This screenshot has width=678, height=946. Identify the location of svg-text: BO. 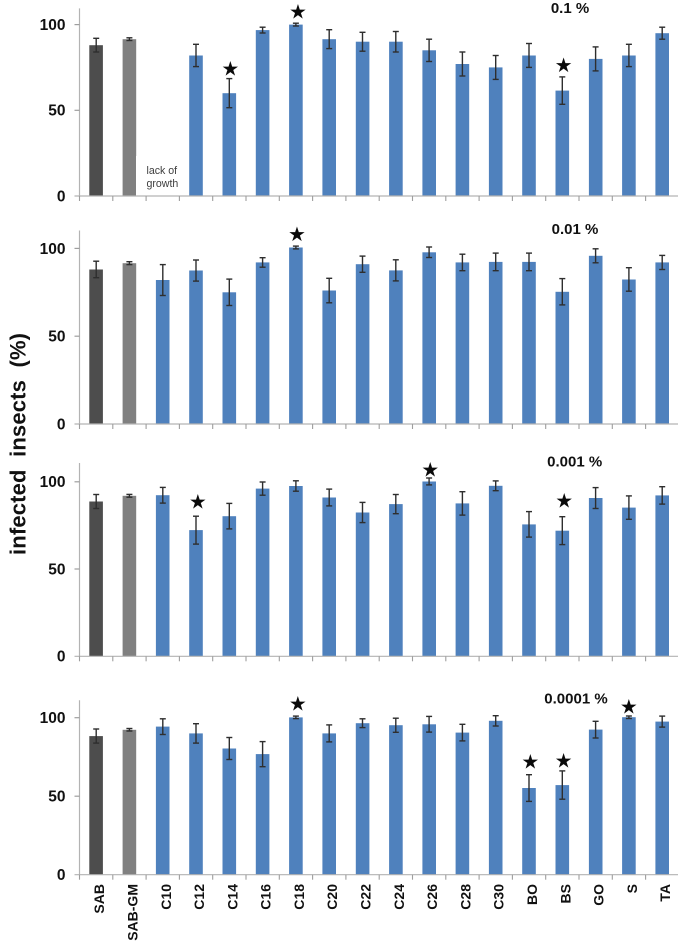
(532, 894).